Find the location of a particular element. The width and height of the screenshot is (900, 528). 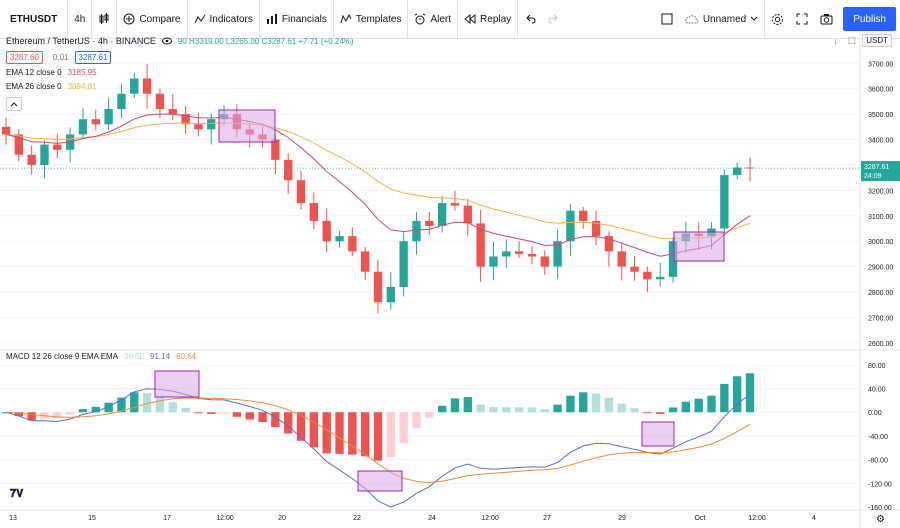

ema12-label: EMA 12 close 0 is located at coordinates (34, 72).